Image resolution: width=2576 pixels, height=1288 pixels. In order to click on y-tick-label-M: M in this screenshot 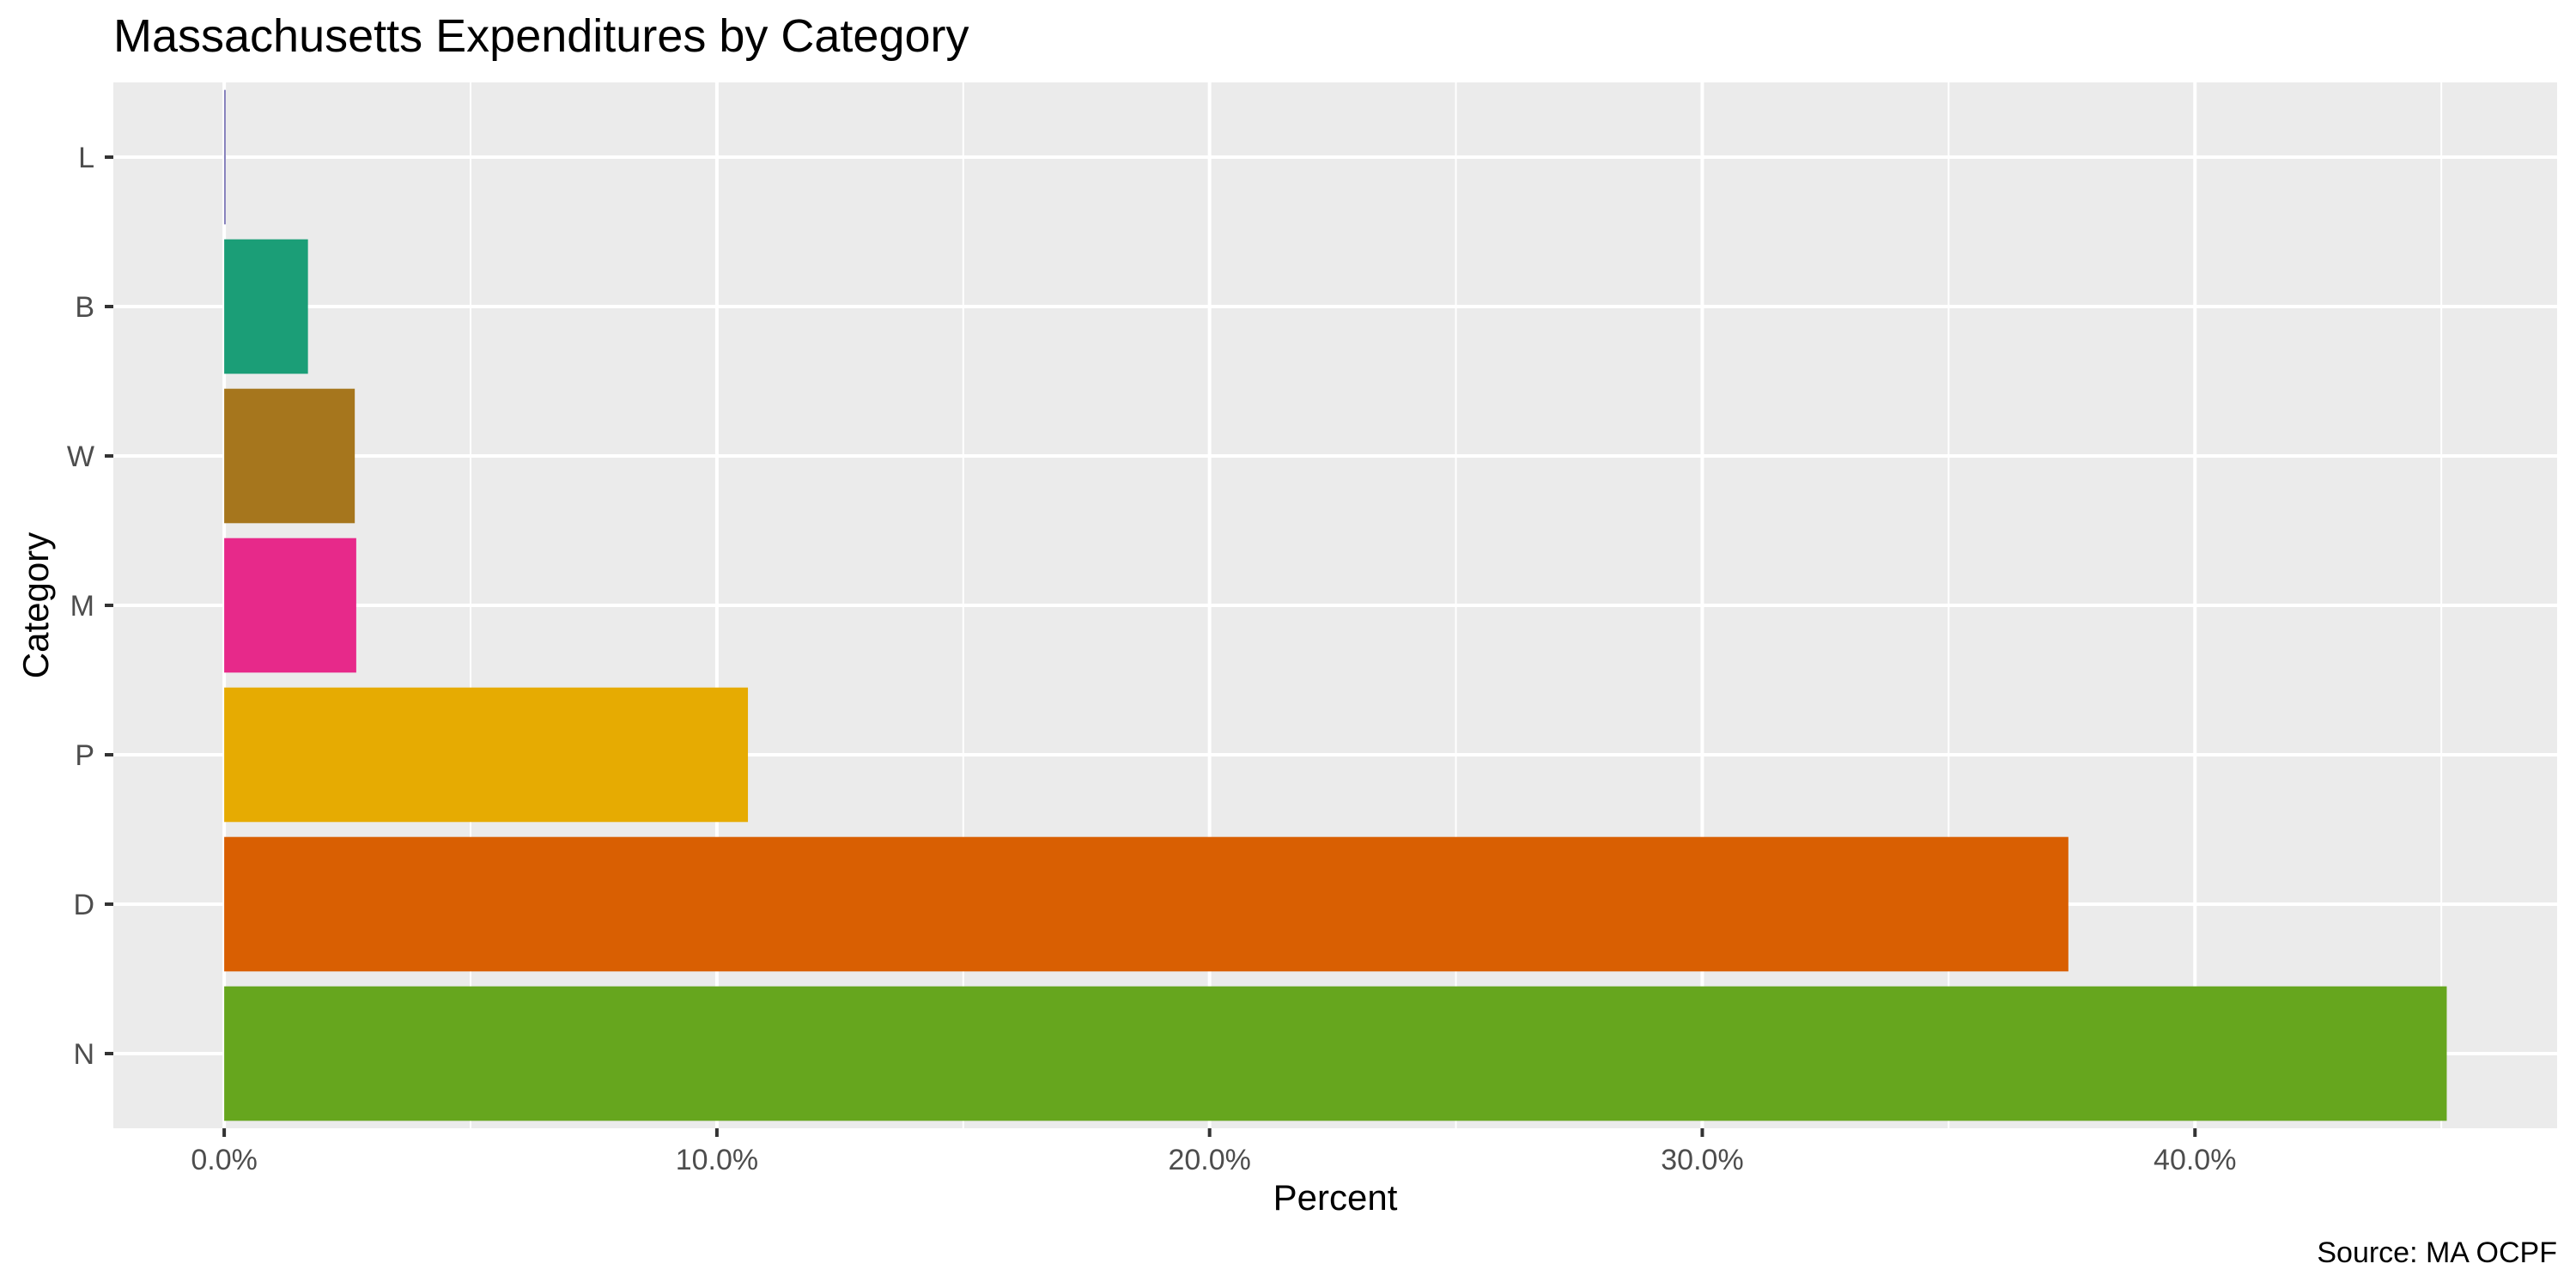, I will do `click(82, 607)`.